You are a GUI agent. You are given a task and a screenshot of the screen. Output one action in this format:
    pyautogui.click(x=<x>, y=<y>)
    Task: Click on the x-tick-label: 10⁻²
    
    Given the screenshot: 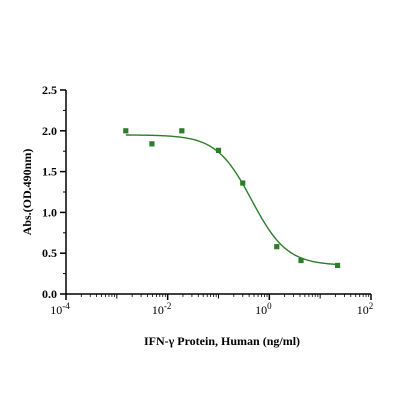 What is the action you would take?
    pyautogui.click(x=162, y=309)
    